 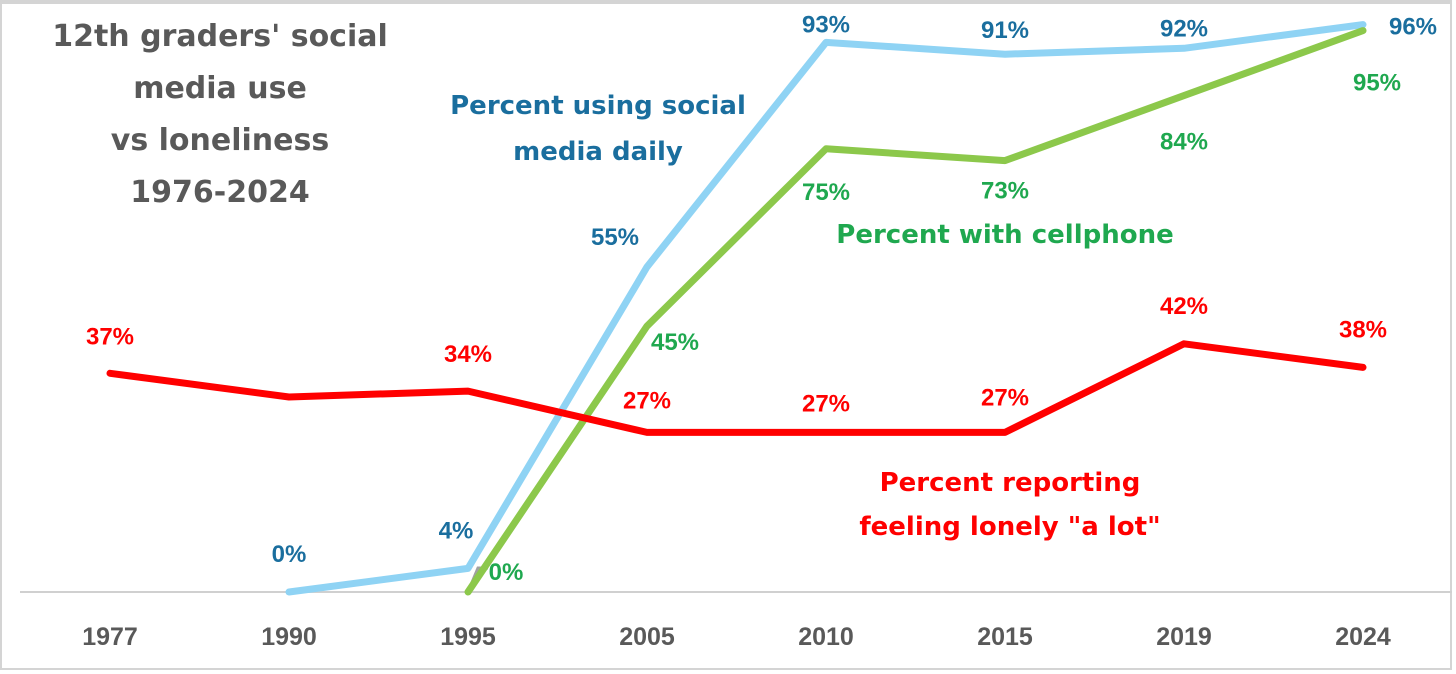 What do you see at coordinates (647, 400) in the screenshot?
I see `data-label-loneliness-2005: 27%` at bounding box center [647, 400].